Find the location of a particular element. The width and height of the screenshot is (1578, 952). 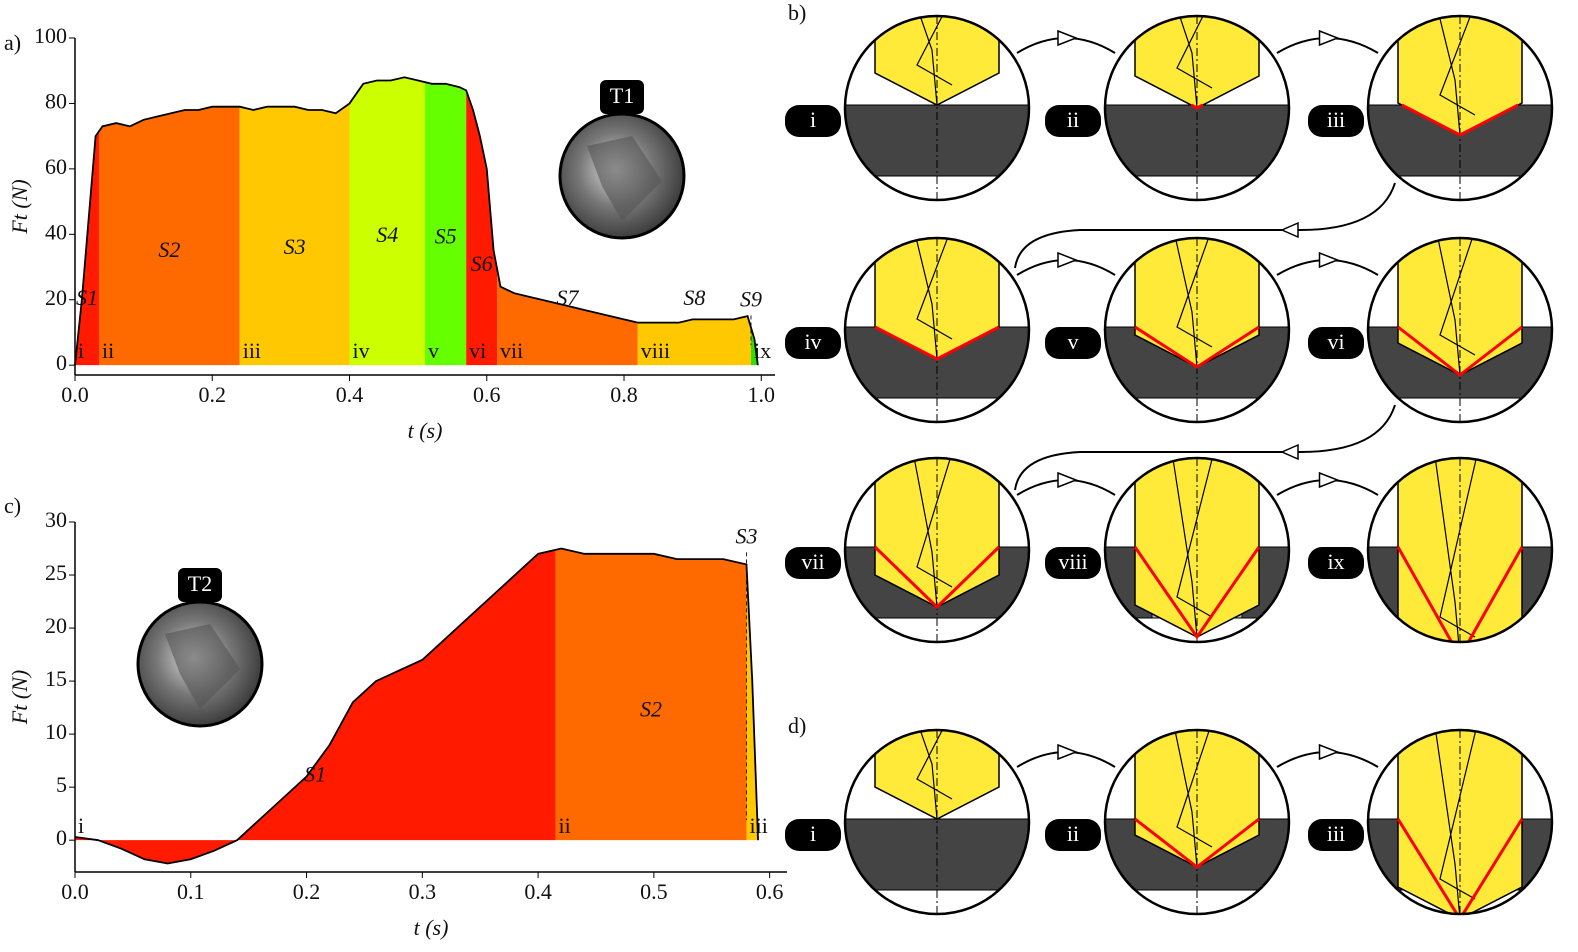

x-tick-label: 0.2 is located at coordinates (213, 394).